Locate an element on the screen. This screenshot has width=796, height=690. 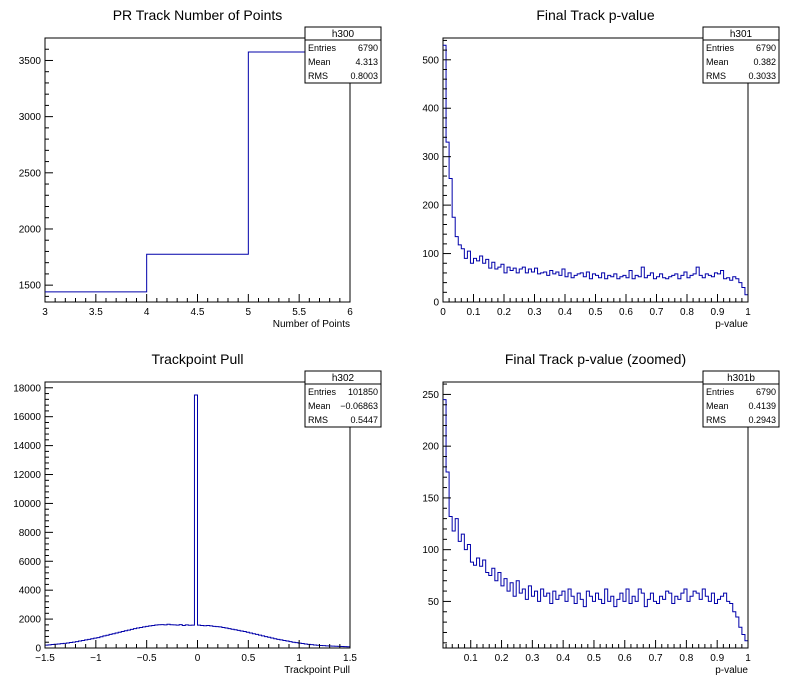
y-tick-label: 100 is located at coordinates (430, 254).